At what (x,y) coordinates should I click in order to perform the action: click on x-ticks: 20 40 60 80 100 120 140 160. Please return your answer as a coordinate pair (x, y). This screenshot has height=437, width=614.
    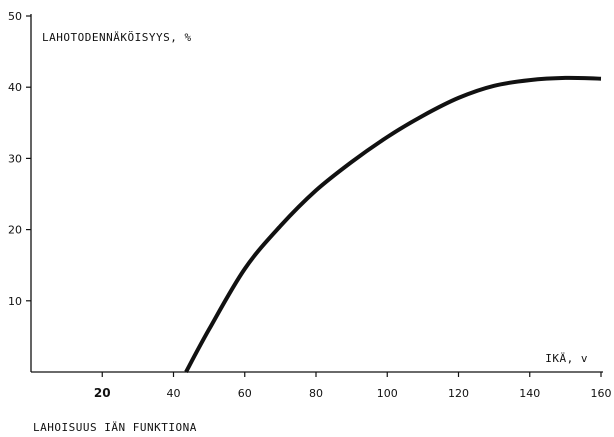
    Looking at the image, I should click on (353, 386).